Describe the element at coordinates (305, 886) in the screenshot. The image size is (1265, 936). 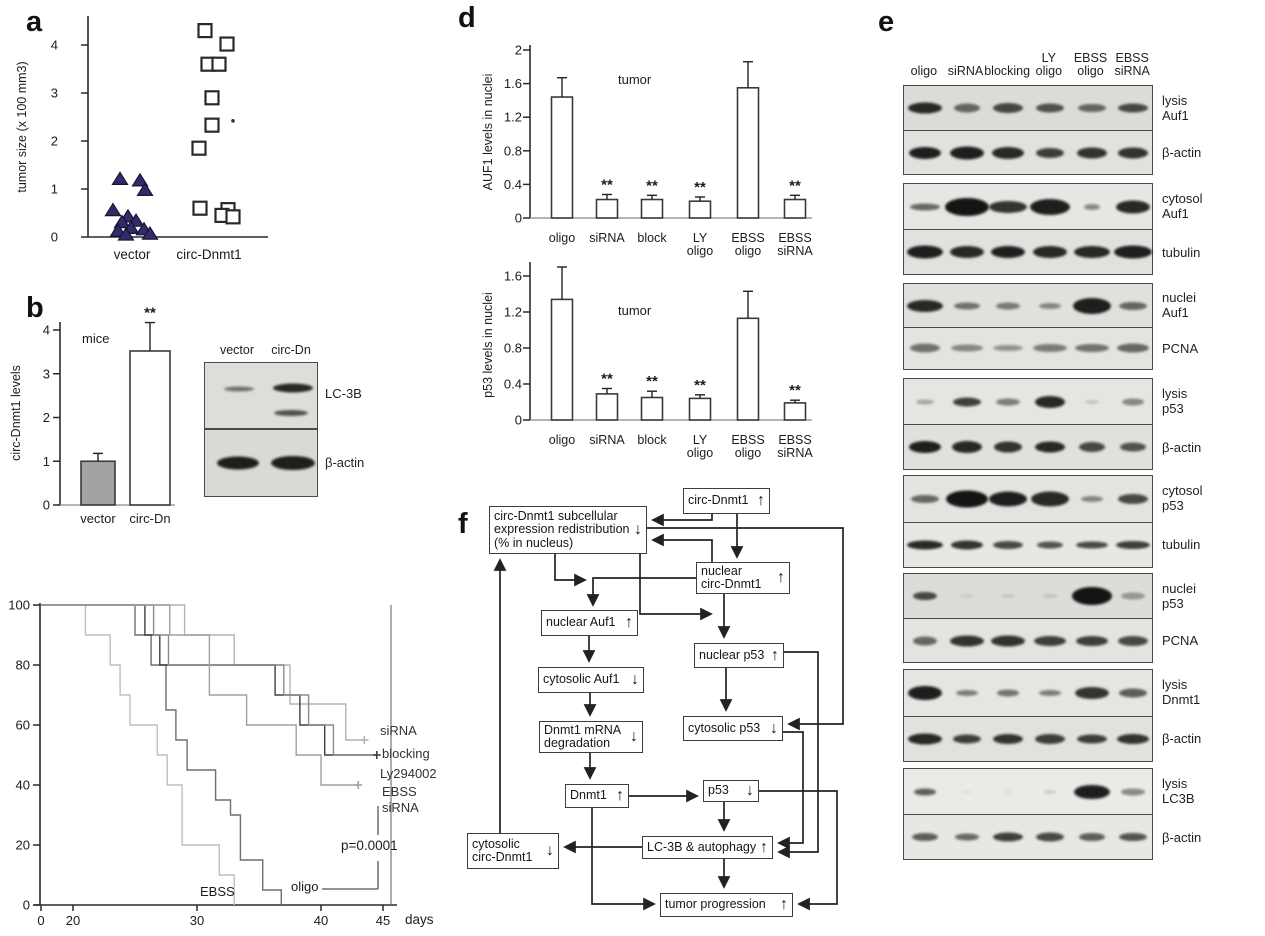
I see `survival-curve-label-oligo: oligo` at that location.